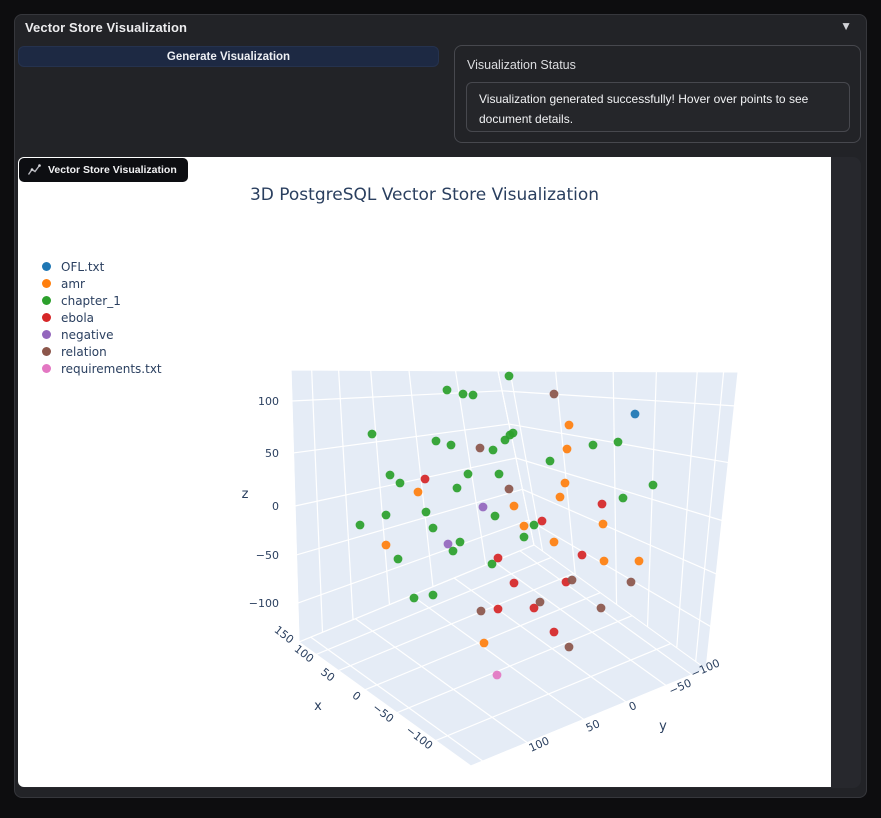  What do you see at coordinates (102, 301) in the screenshot?
I see `legend-item-chapter_1: chapter_1` at bounding box center [102, 301].